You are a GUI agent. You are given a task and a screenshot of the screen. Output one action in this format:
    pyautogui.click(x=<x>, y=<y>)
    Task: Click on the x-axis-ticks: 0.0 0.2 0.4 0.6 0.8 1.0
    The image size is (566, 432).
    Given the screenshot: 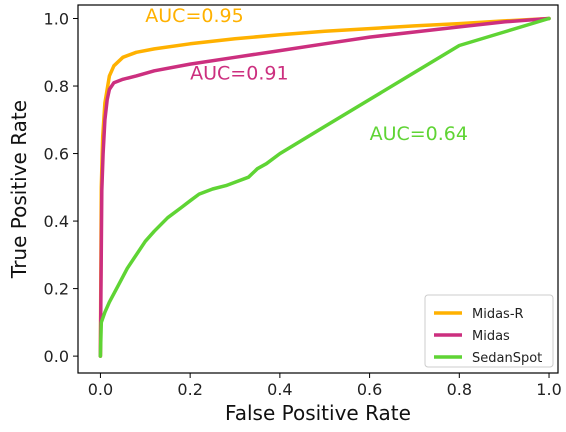 What is the action you would take?
    pyautogui.click(x=325, y=386)
    